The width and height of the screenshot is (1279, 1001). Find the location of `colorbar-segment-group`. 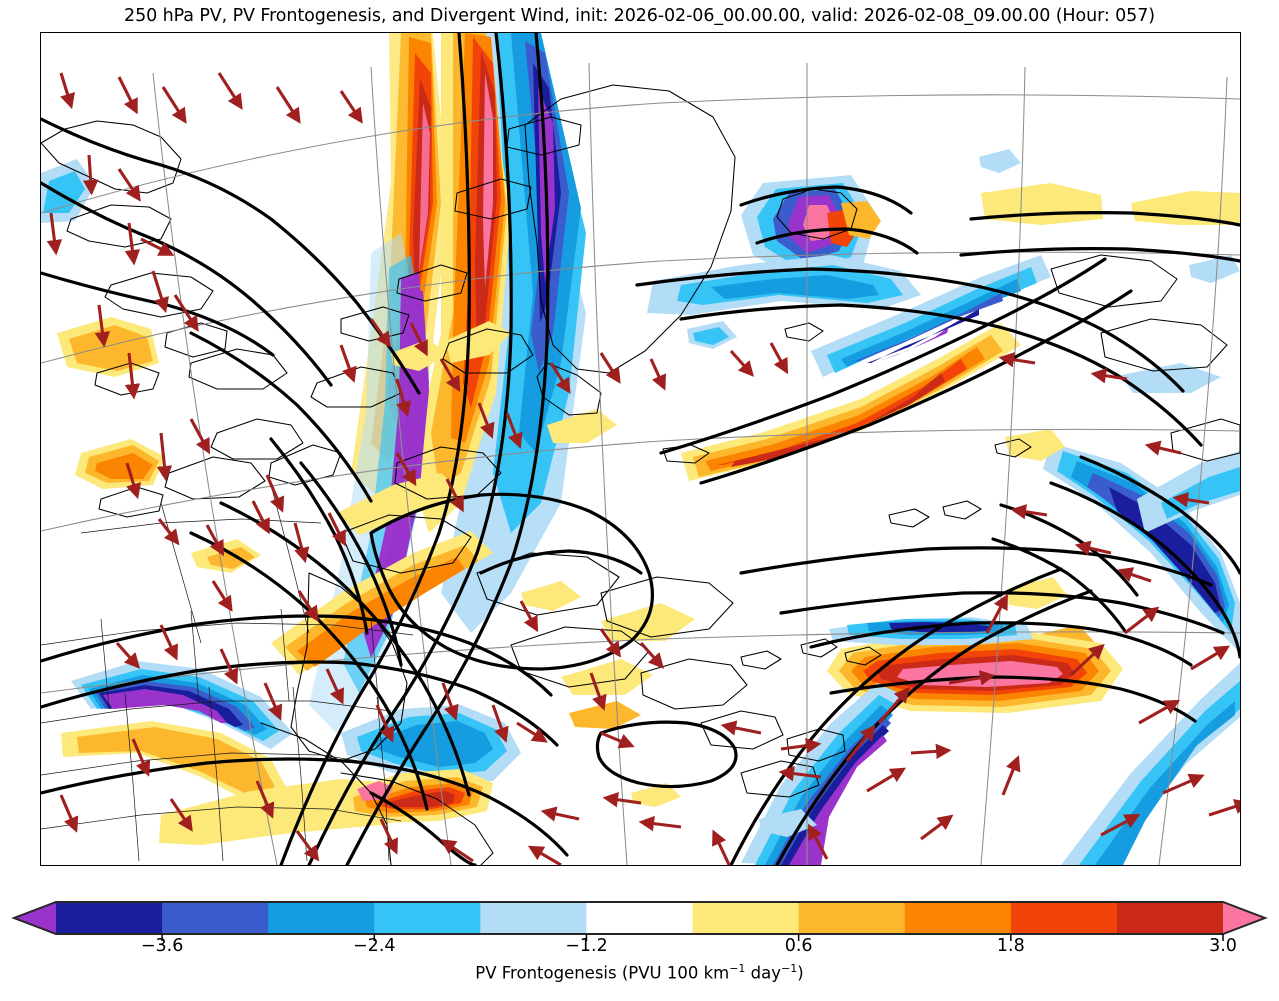

colorbar-segment-group is located at coordinates (639, 918).